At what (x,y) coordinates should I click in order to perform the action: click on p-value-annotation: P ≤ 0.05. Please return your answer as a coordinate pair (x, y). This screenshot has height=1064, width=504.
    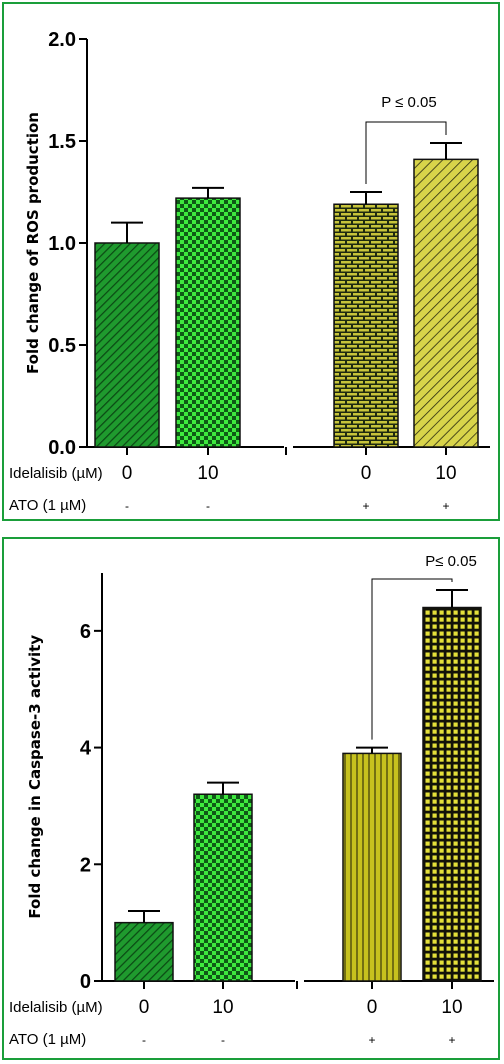
    Looking at the image, I should click on (409, 102).